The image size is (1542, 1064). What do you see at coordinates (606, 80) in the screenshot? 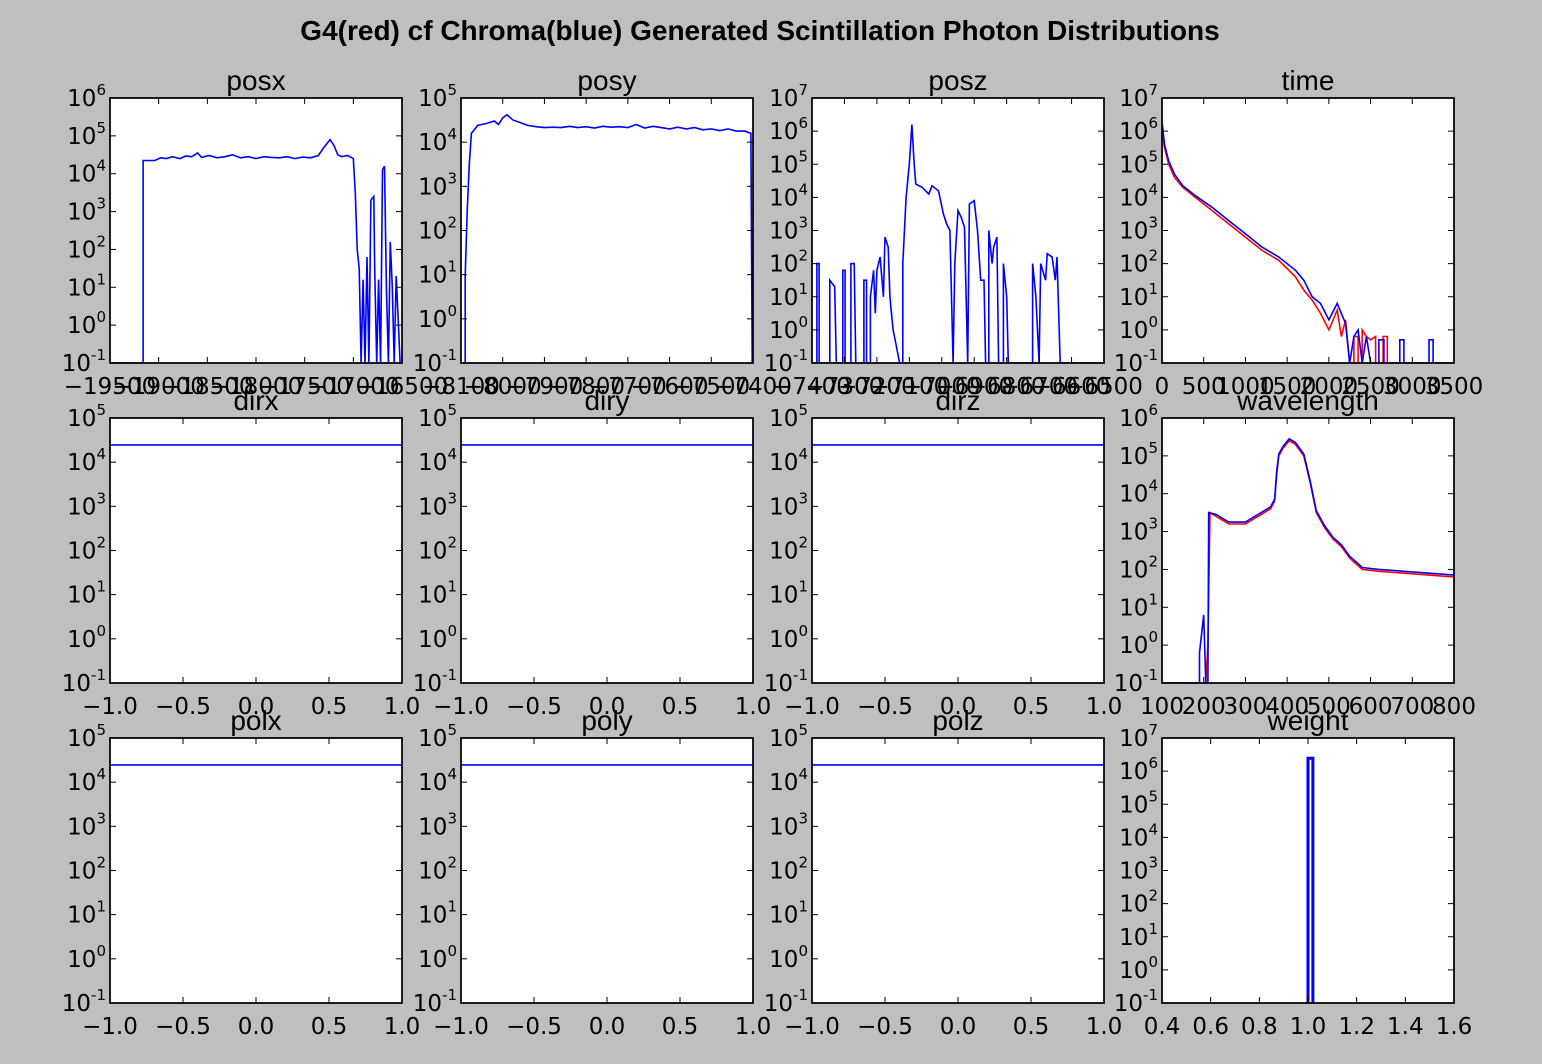
I see `panel-title: posy` at bounding box center [606, 80].